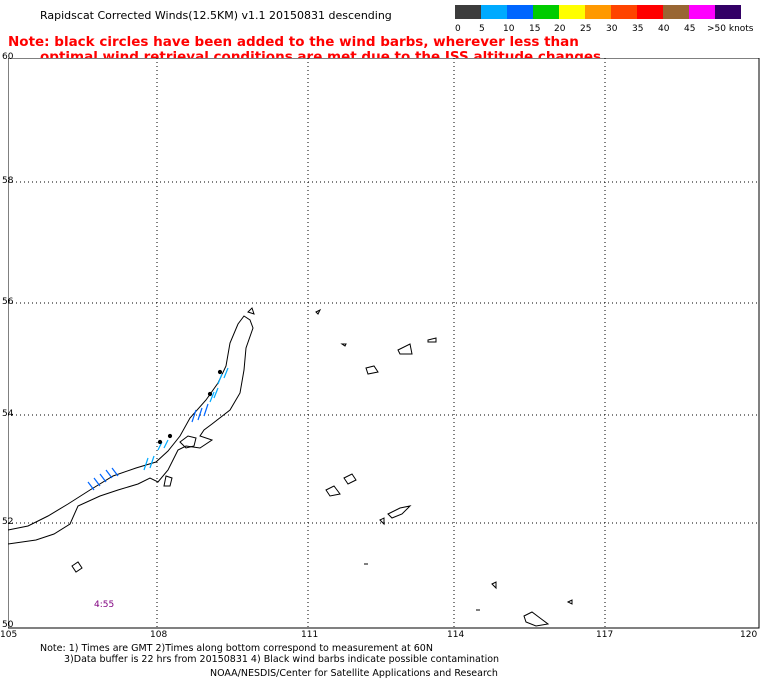 The height and width of the screenshot is (688, 760). Describe the element at coordinates (482, 29) in the screenshot. I see `legend-label: 5` at that location.